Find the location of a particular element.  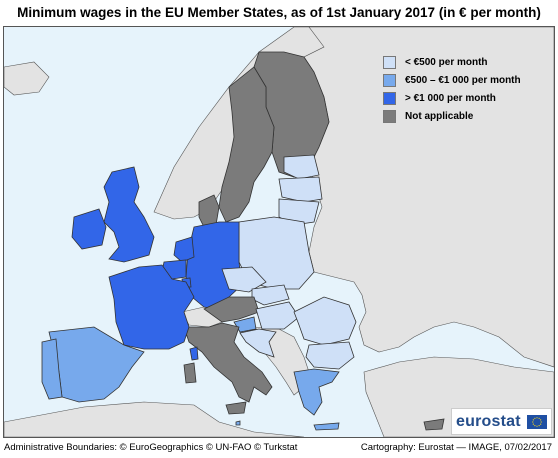

eu-flag-icon is located at coordinates (537, 421).